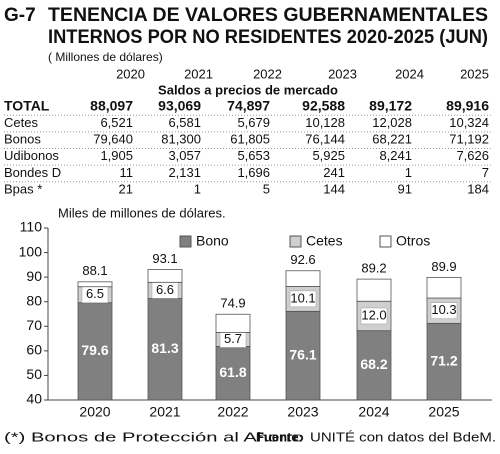 This screenshot has height=454, width=500. Describe the element at coordinates (267, 73) in the screenshot. I see `table-column-header: 2022` at that location.